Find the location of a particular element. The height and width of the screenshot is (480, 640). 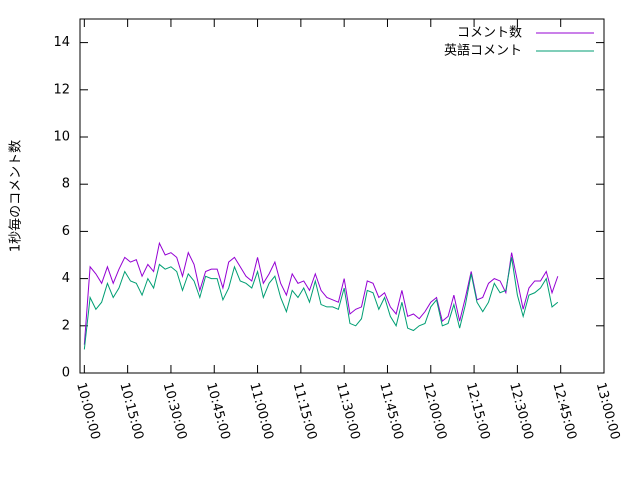

y-tick-label: 0 is located at coordinates (66, 373).